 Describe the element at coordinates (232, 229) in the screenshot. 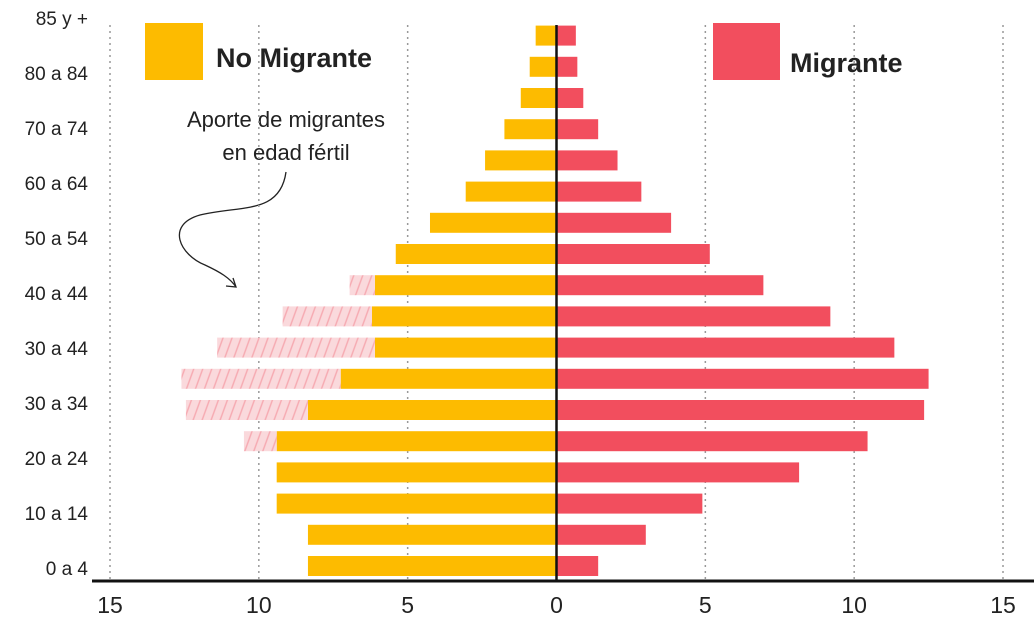

I see `annotation-arrow` at that location.